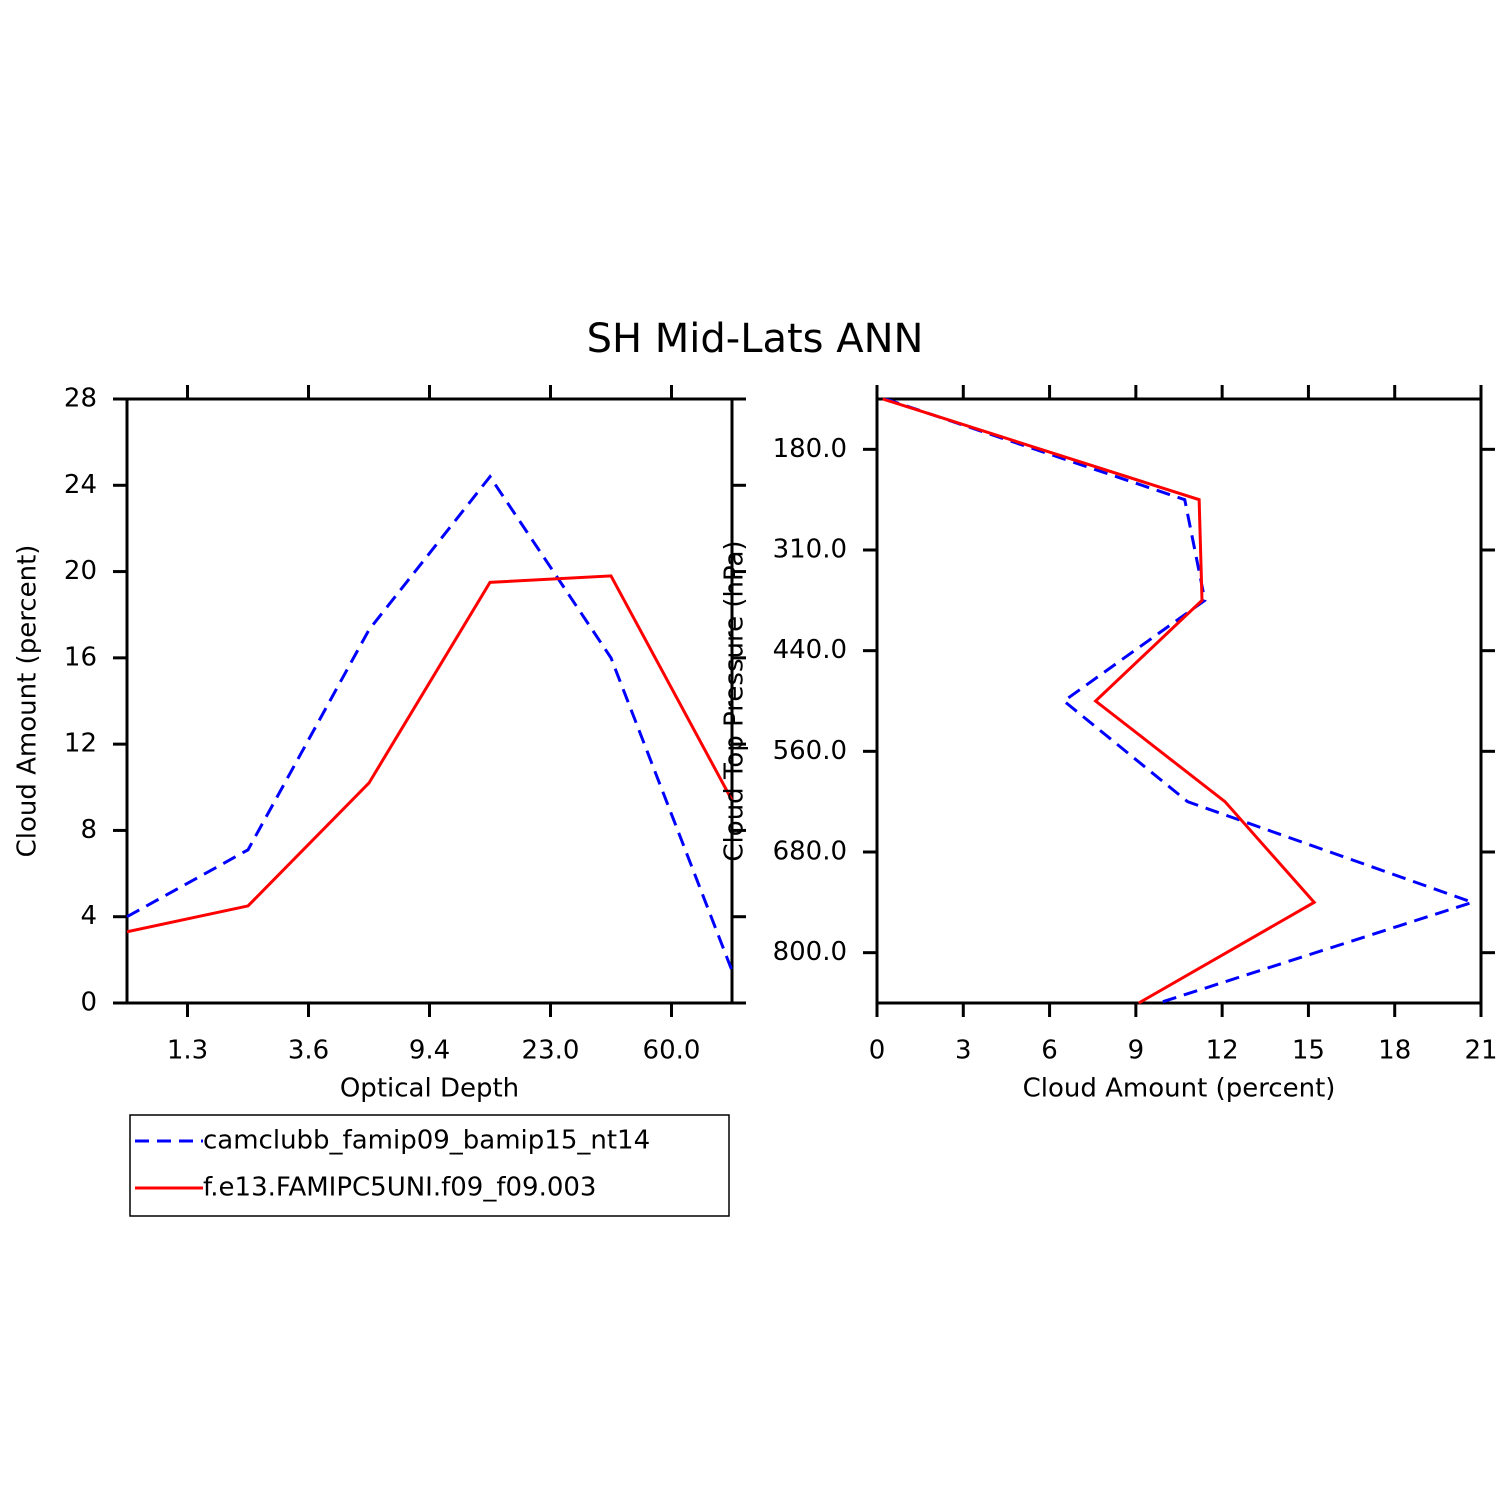 The image size is (1510, 1510). I want to click on x-tick-label: 0, so click(877, 1051).